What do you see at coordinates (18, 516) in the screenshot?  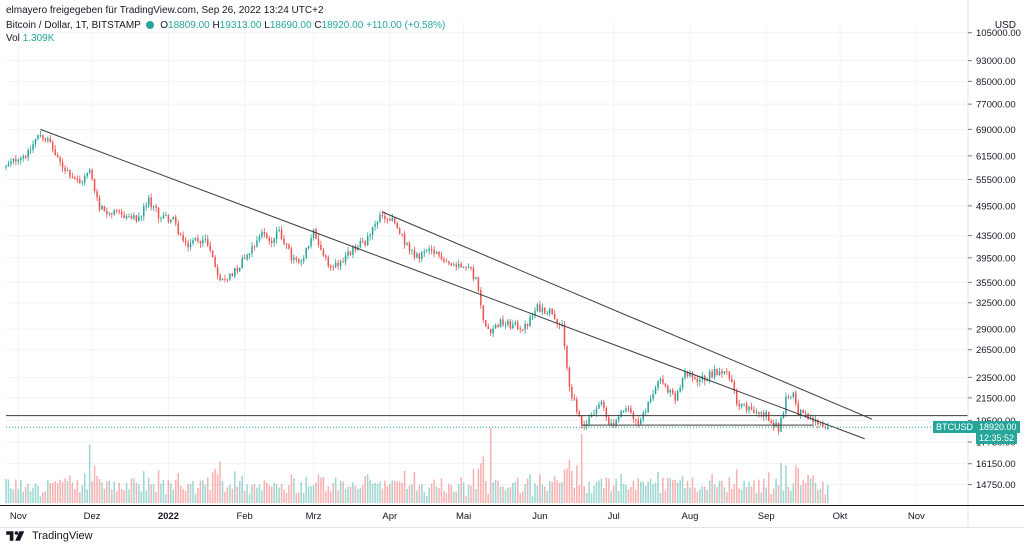 I see `x-tick-label: Nov` at bounding box center [18, 516].